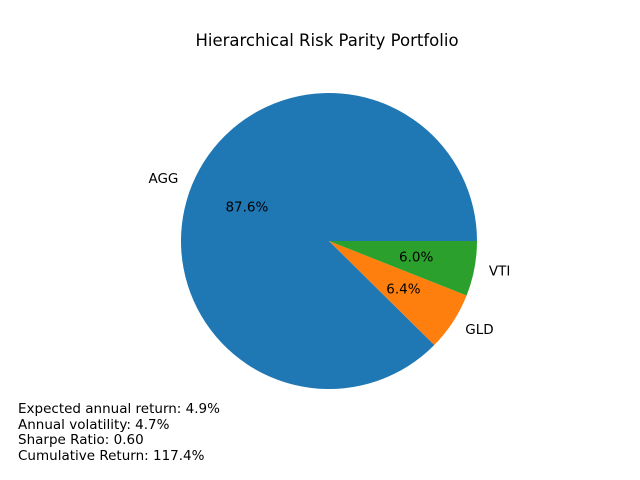  Describe the element at coordinates (94, 424) in the screenshot. I see `stat-line: Annual volatility: 4.7%` at that location.